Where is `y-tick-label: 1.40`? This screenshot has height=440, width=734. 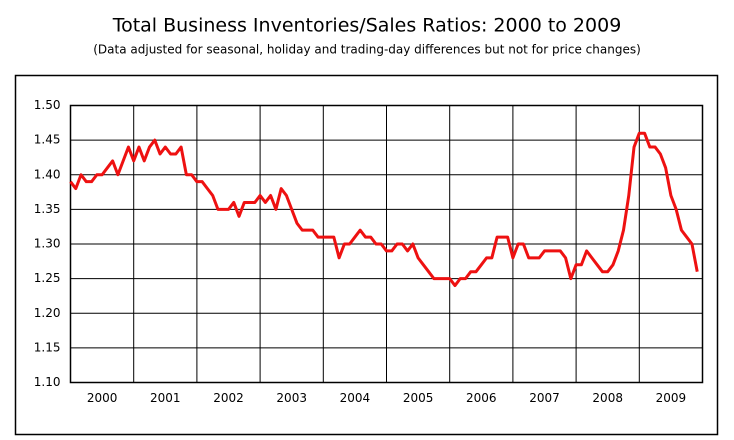
y-tick-label: 1.40 is located at coordinates (47, 174).